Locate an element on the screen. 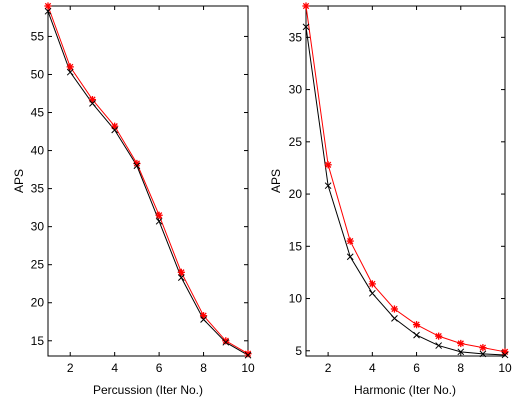 Image resolution: width=514 pixels, height=403 pixels. y-tick-label: 50 is located at coordinates (38, 74).